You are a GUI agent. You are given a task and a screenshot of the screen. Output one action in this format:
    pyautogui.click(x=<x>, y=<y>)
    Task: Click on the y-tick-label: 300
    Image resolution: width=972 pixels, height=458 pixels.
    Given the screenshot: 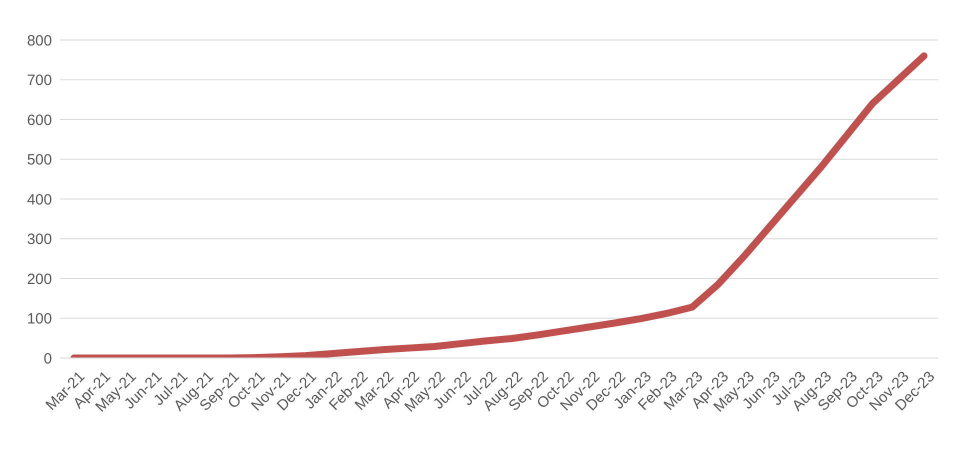 What is the action you would take?
    pyautogui.click(x=39, y=239)
    